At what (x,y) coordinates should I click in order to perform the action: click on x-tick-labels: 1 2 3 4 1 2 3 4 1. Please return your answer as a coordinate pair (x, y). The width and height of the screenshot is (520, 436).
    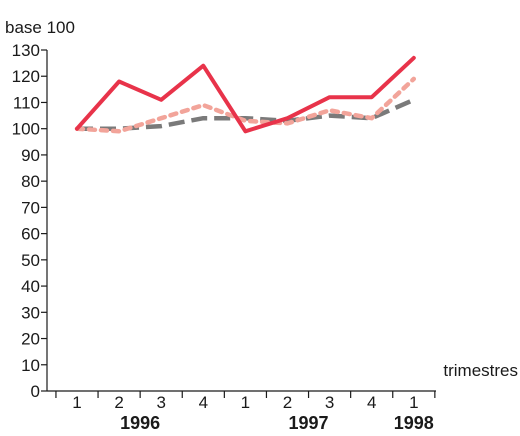
    Looking at the image, I should click on (245, 402).